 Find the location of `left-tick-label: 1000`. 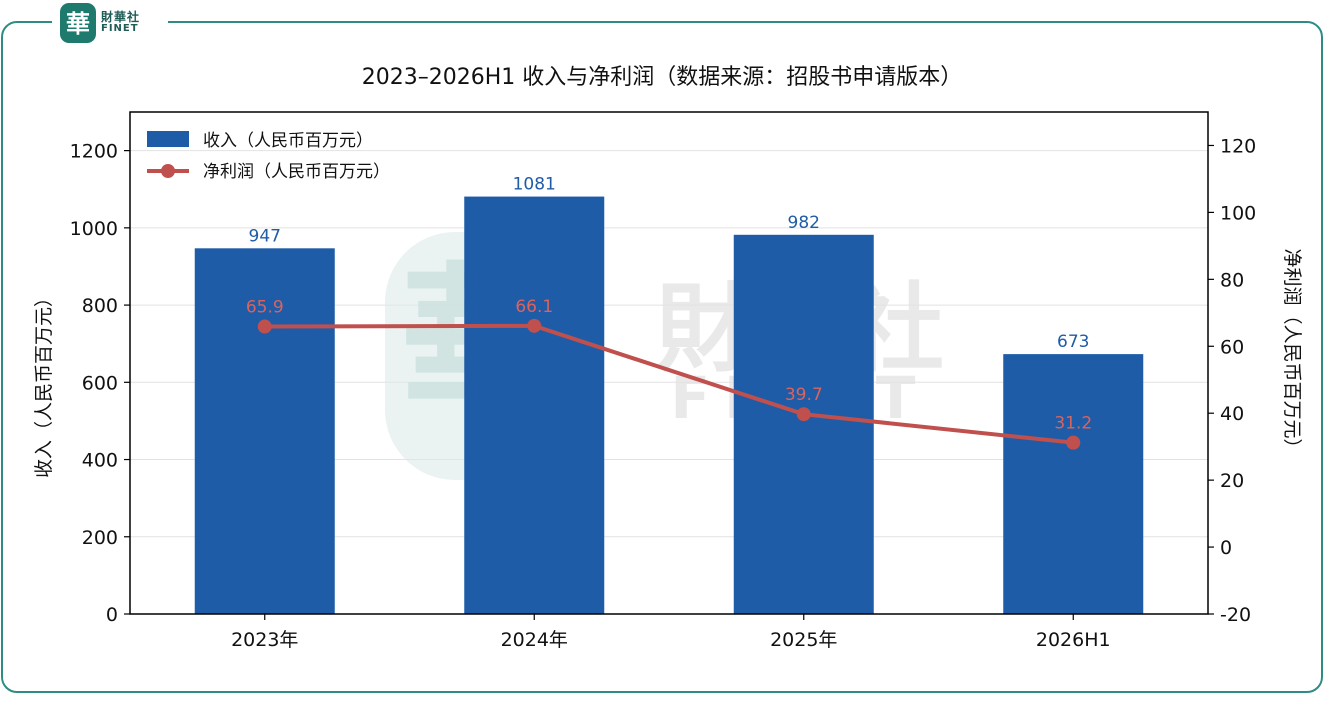

left-tick-label: 1000 is located at coordinates (94, 229).